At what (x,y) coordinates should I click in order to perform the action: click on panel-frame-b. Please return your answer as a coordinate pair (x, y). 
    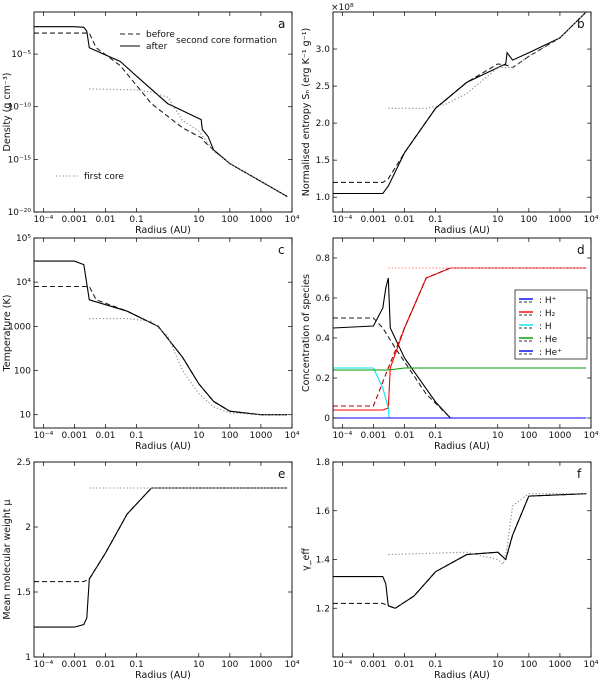
    Looking at the image, I should click on (462, 112).